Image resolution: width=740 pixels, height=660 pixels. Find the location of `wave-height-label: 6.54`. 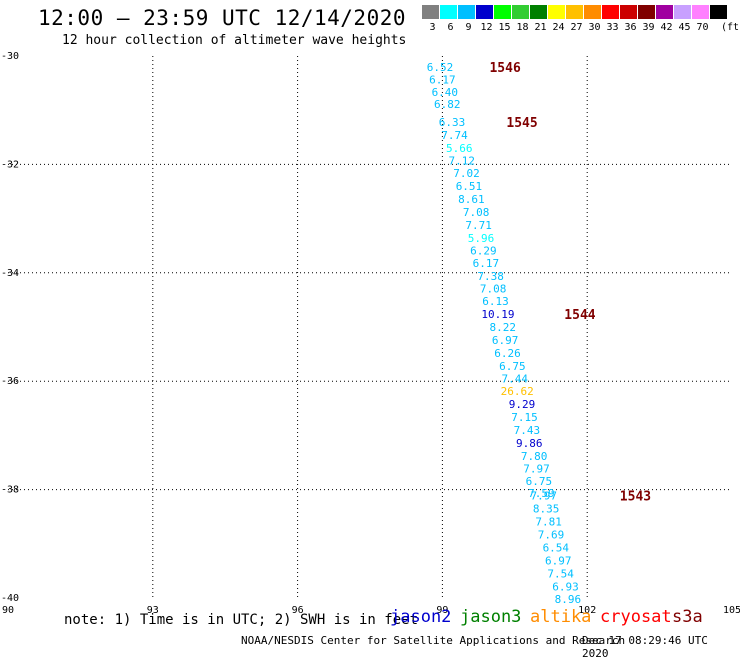

wave-height-label: 6.54 is located at coordinates (556, 548).